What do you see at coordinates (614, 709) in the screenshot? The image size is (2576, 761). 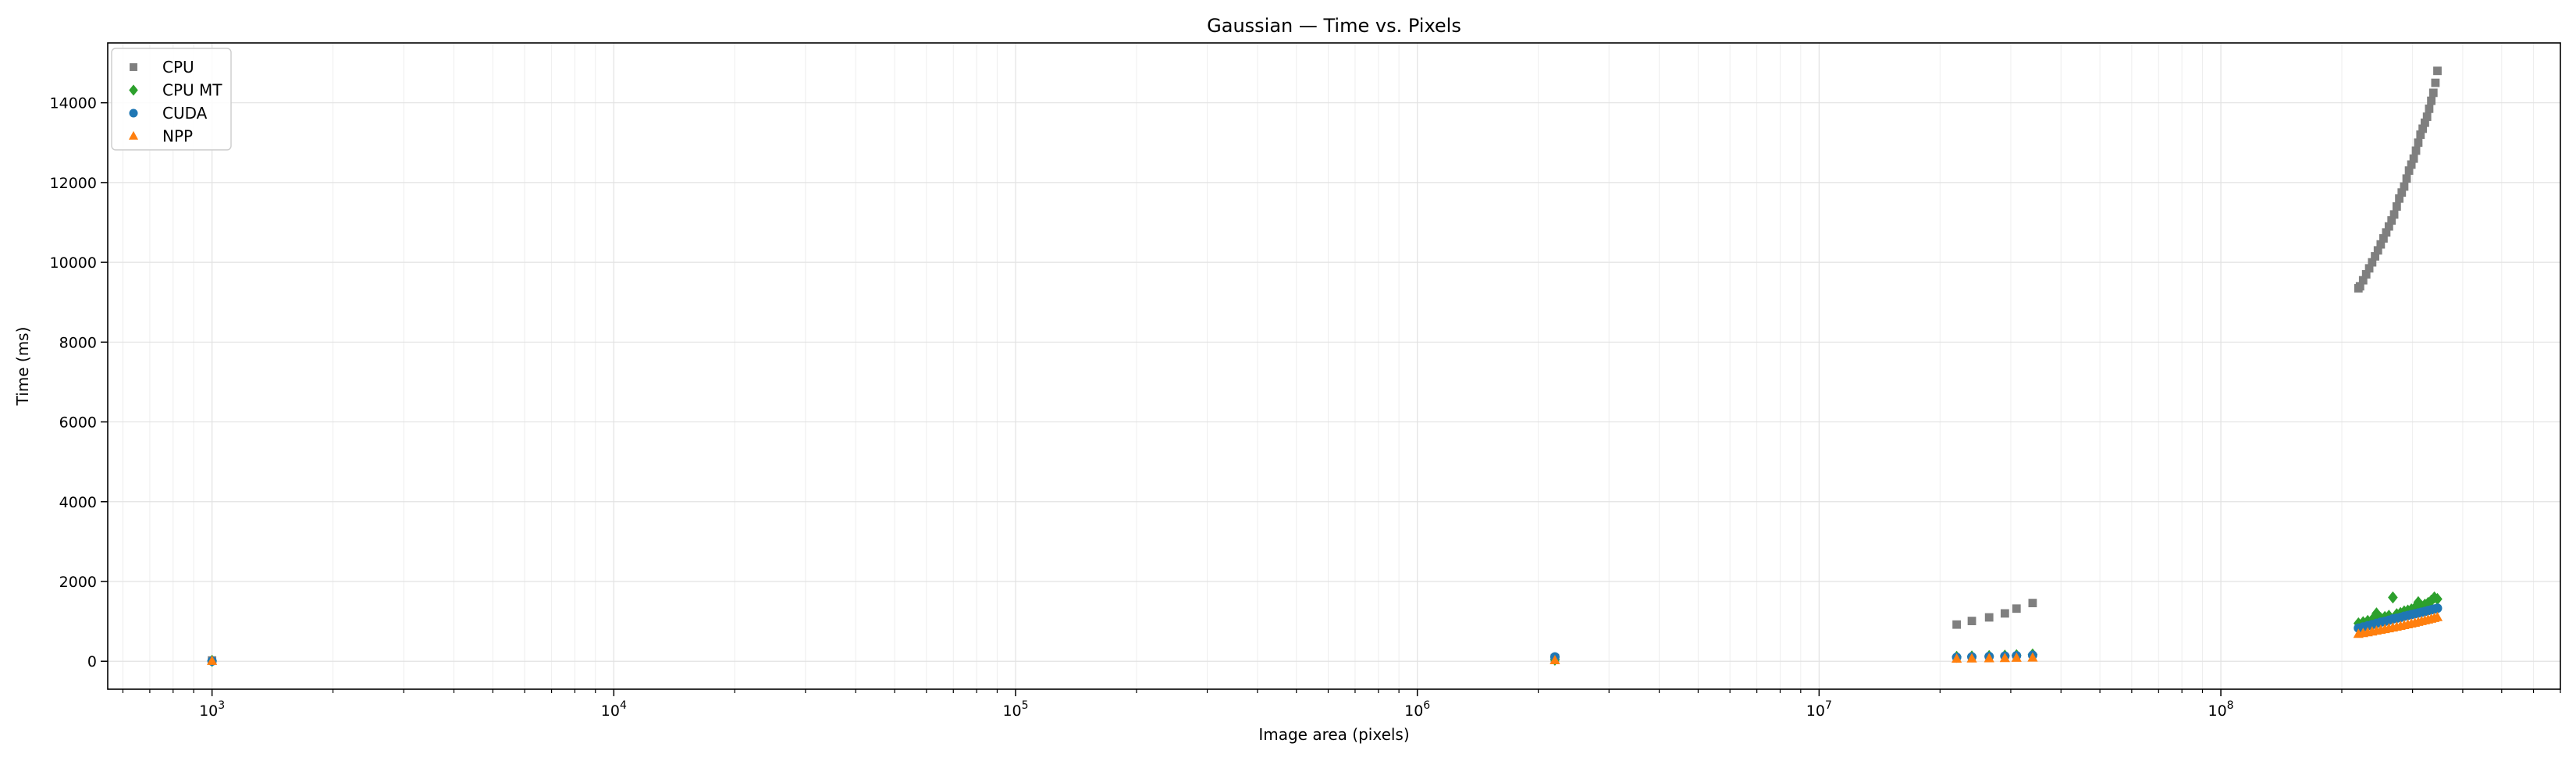 I see `x-tick-label: 10⁴` at bounding box center [614, 709].